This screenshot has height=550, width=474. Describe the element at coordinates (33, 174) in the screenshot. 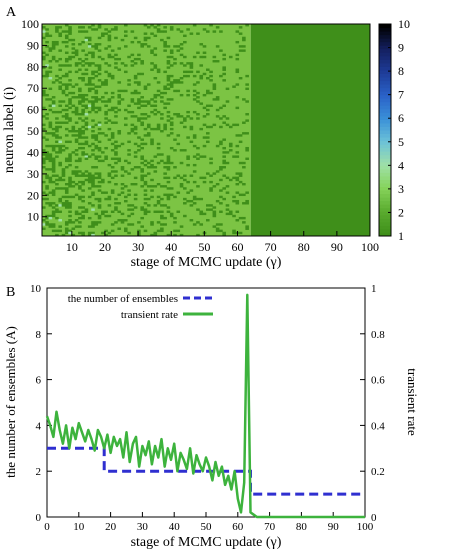

I see `heatmap-y-tick-label: 30` at that location.